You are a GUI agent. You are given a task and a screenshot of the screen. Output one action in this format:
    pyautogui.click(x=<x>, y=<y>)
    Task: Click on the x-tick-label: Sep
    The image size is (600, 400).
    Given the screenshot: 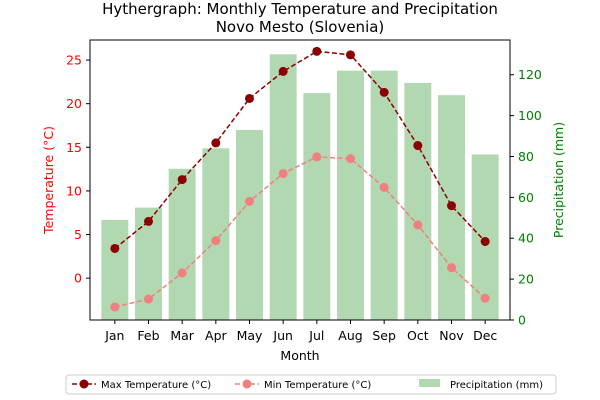 What is the action you would take?
    pyautogui.click(x=384, y=335)
    